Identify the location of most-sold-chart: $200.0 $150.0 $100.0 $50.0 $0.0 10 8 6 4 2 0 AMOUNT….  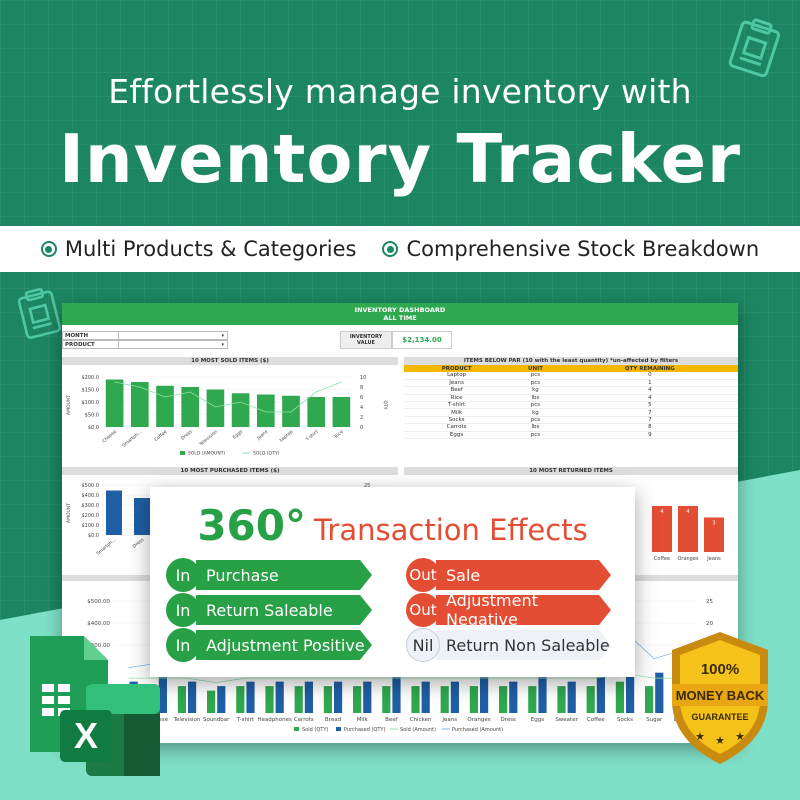
(227, 416).